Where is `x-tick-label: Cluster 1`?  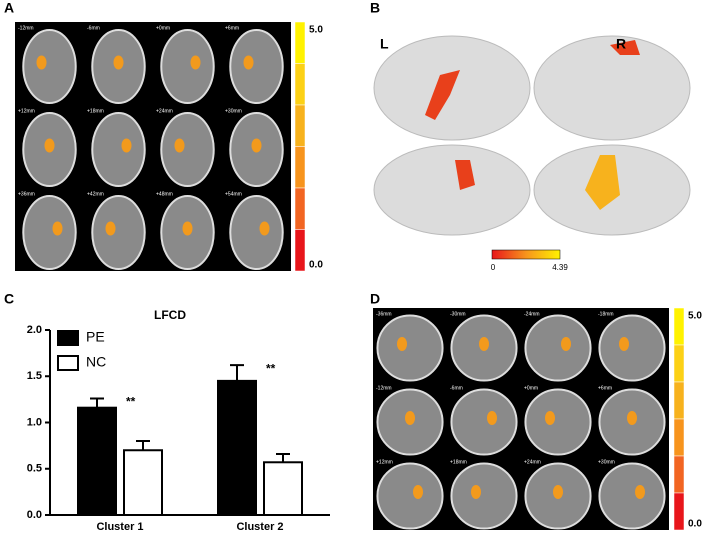
x-tick-label: Cluster 1 is located at coordinates (119, 527).